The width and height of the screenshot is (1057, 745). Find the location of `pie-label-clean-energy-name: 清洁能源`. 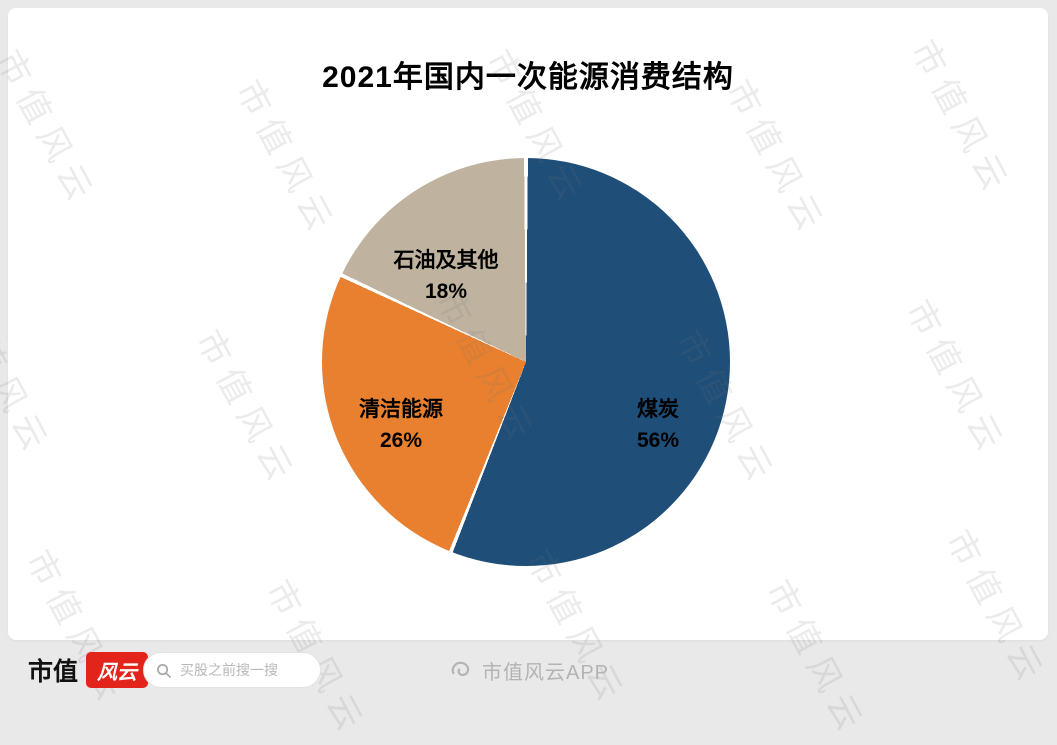

pie-label-clean-energy-name: 清洁能源 is located at coordinates (401, 409).